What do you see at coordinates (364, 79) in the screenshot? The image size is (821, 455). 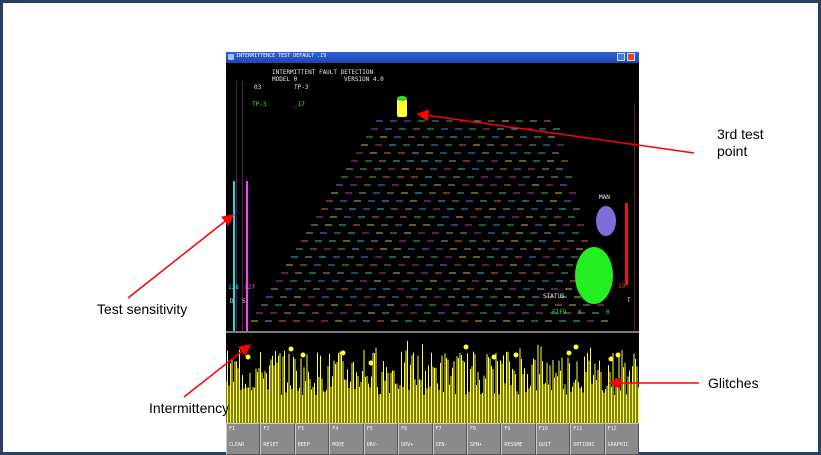 I see `header-version: VERSION 4.0` at bounding box center [364, 79].